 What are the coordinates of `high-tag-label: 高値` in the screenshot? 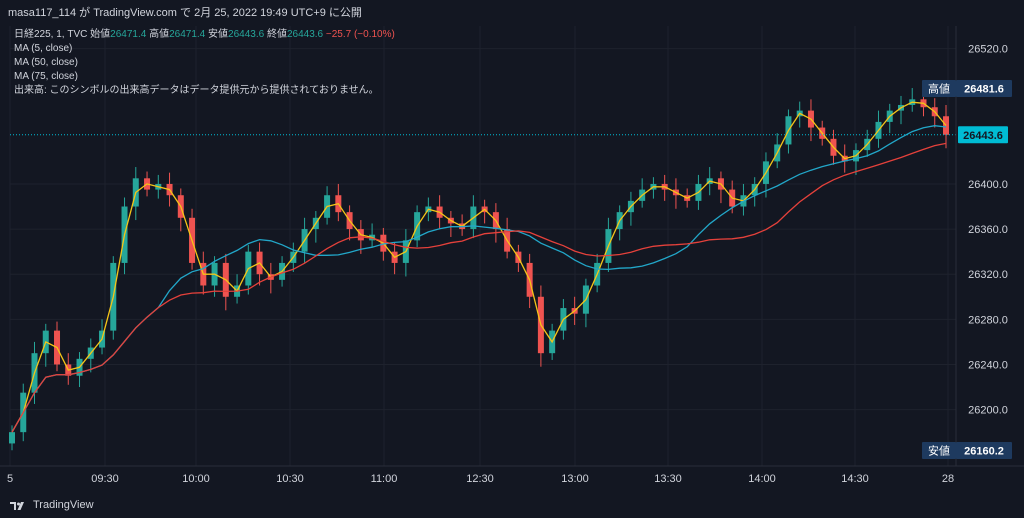 It's located at (939, 89).